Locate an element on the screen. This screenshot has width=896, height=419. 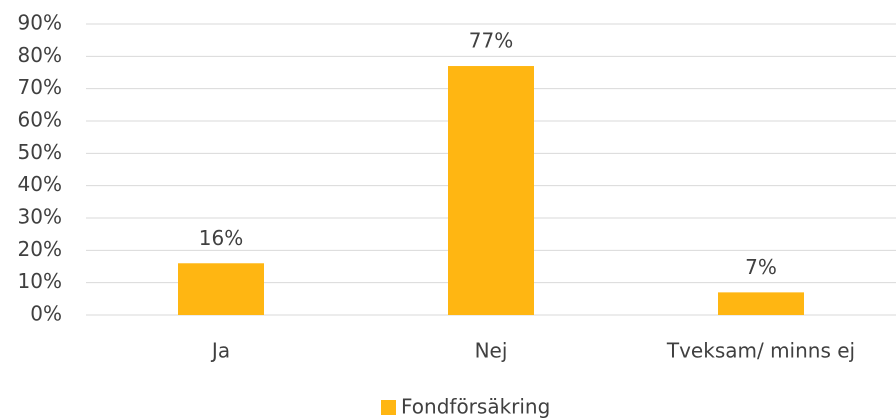
x-tick-label: Ja is located at coordinates (220, 351).